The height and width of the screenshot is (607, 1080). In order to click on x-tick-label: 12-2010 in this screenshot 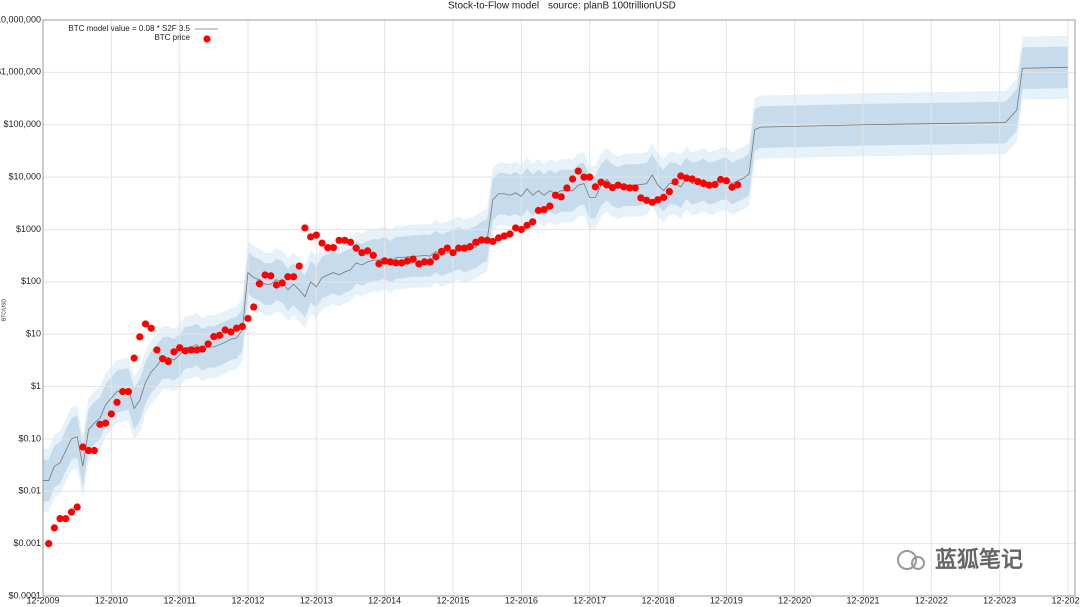, I will do `click(111, 600)`.